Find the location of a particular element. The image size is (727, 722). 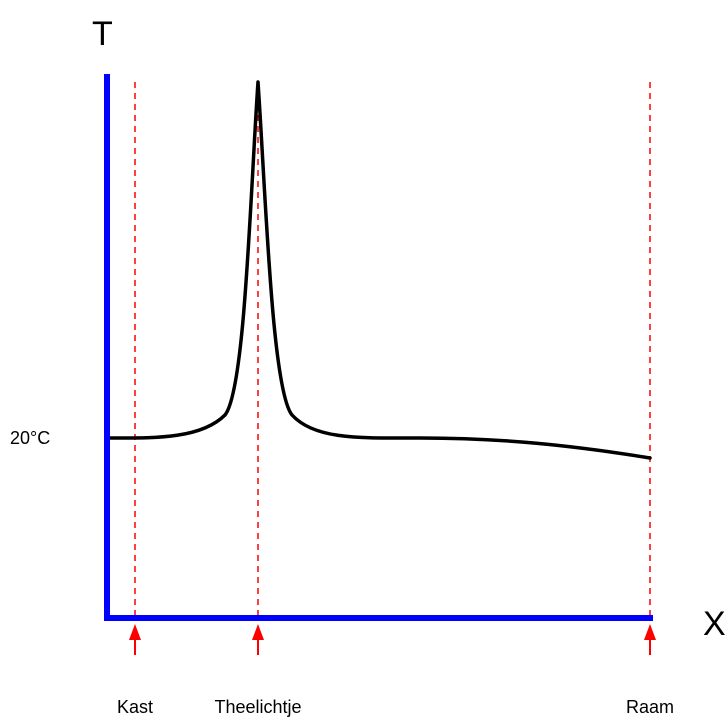

y-axis-title: T is located at coordinates (102, 34).